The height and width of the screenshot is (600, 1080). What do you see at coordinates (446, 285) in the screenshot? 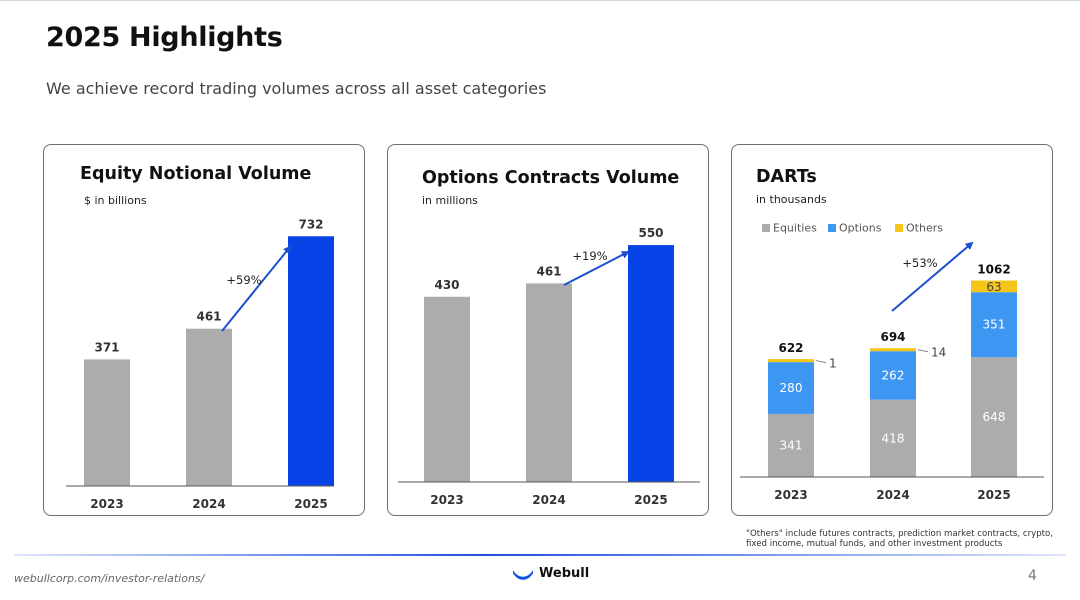
I see `value-label-2023: 430` at bounding box center [446, 285].